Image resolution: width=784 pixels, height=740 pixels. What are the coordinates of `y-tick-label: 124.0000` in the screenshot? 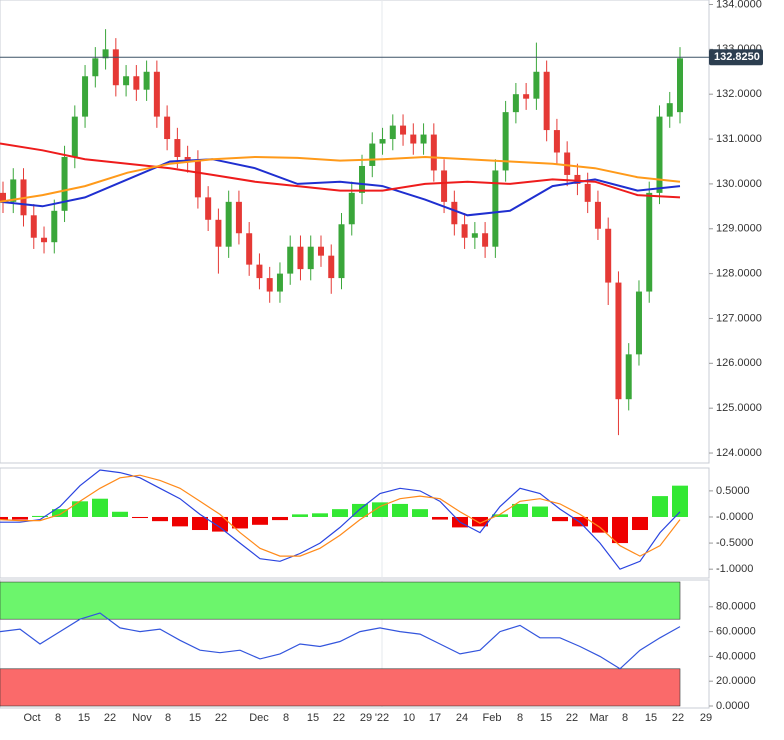 It's located at (739, 453).